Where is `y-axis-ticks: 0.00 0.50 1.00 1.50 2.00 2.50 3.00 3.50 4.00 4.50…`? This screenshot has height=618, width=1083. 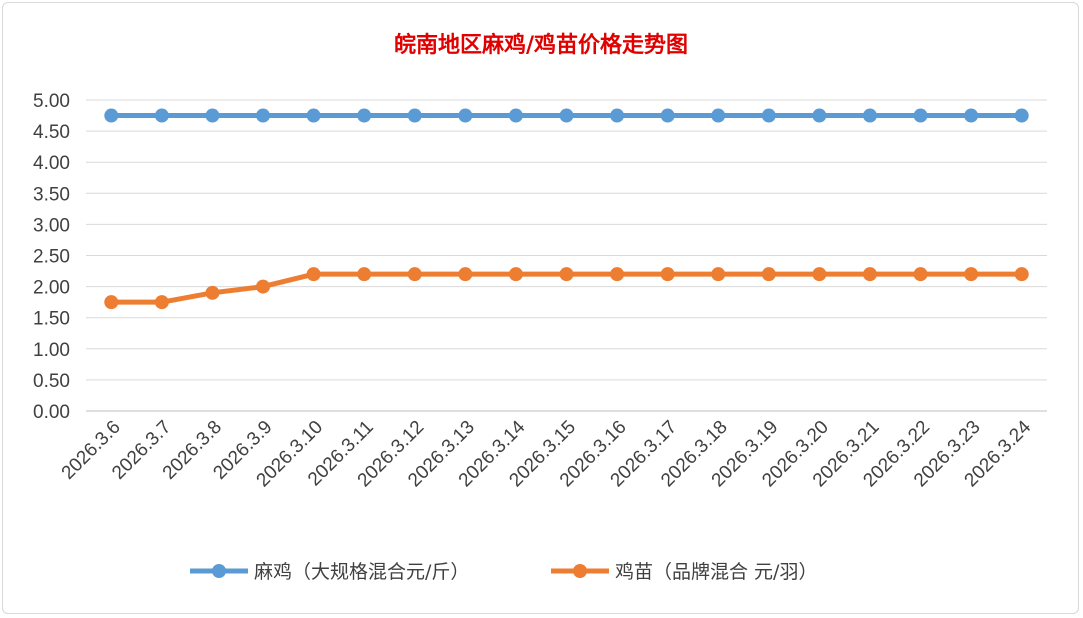
y-axis-ticks: 0.00 0.50 1.00 1.50 2.00 2.50 3.00 3.50 4.00 4.50… is located at coordinates (51, 257).